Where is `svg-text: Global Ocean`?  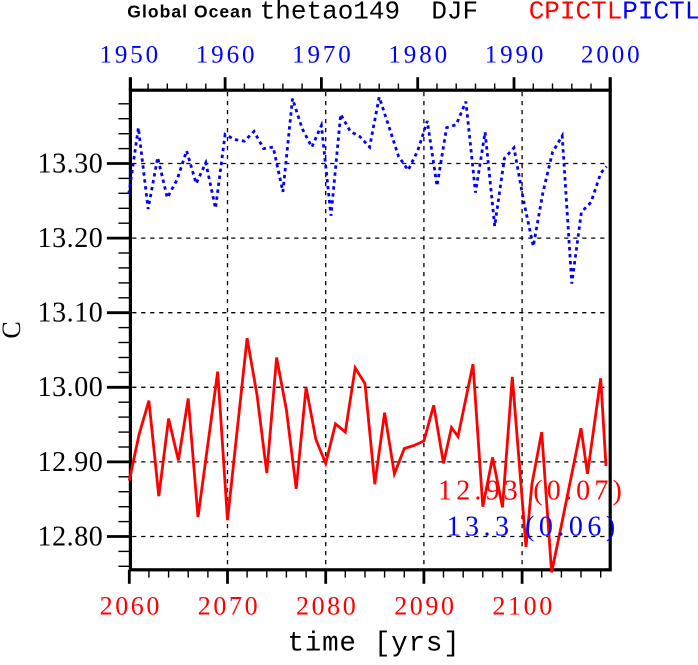 svg-text: Global Ocean is located at coordinates (189, 11).